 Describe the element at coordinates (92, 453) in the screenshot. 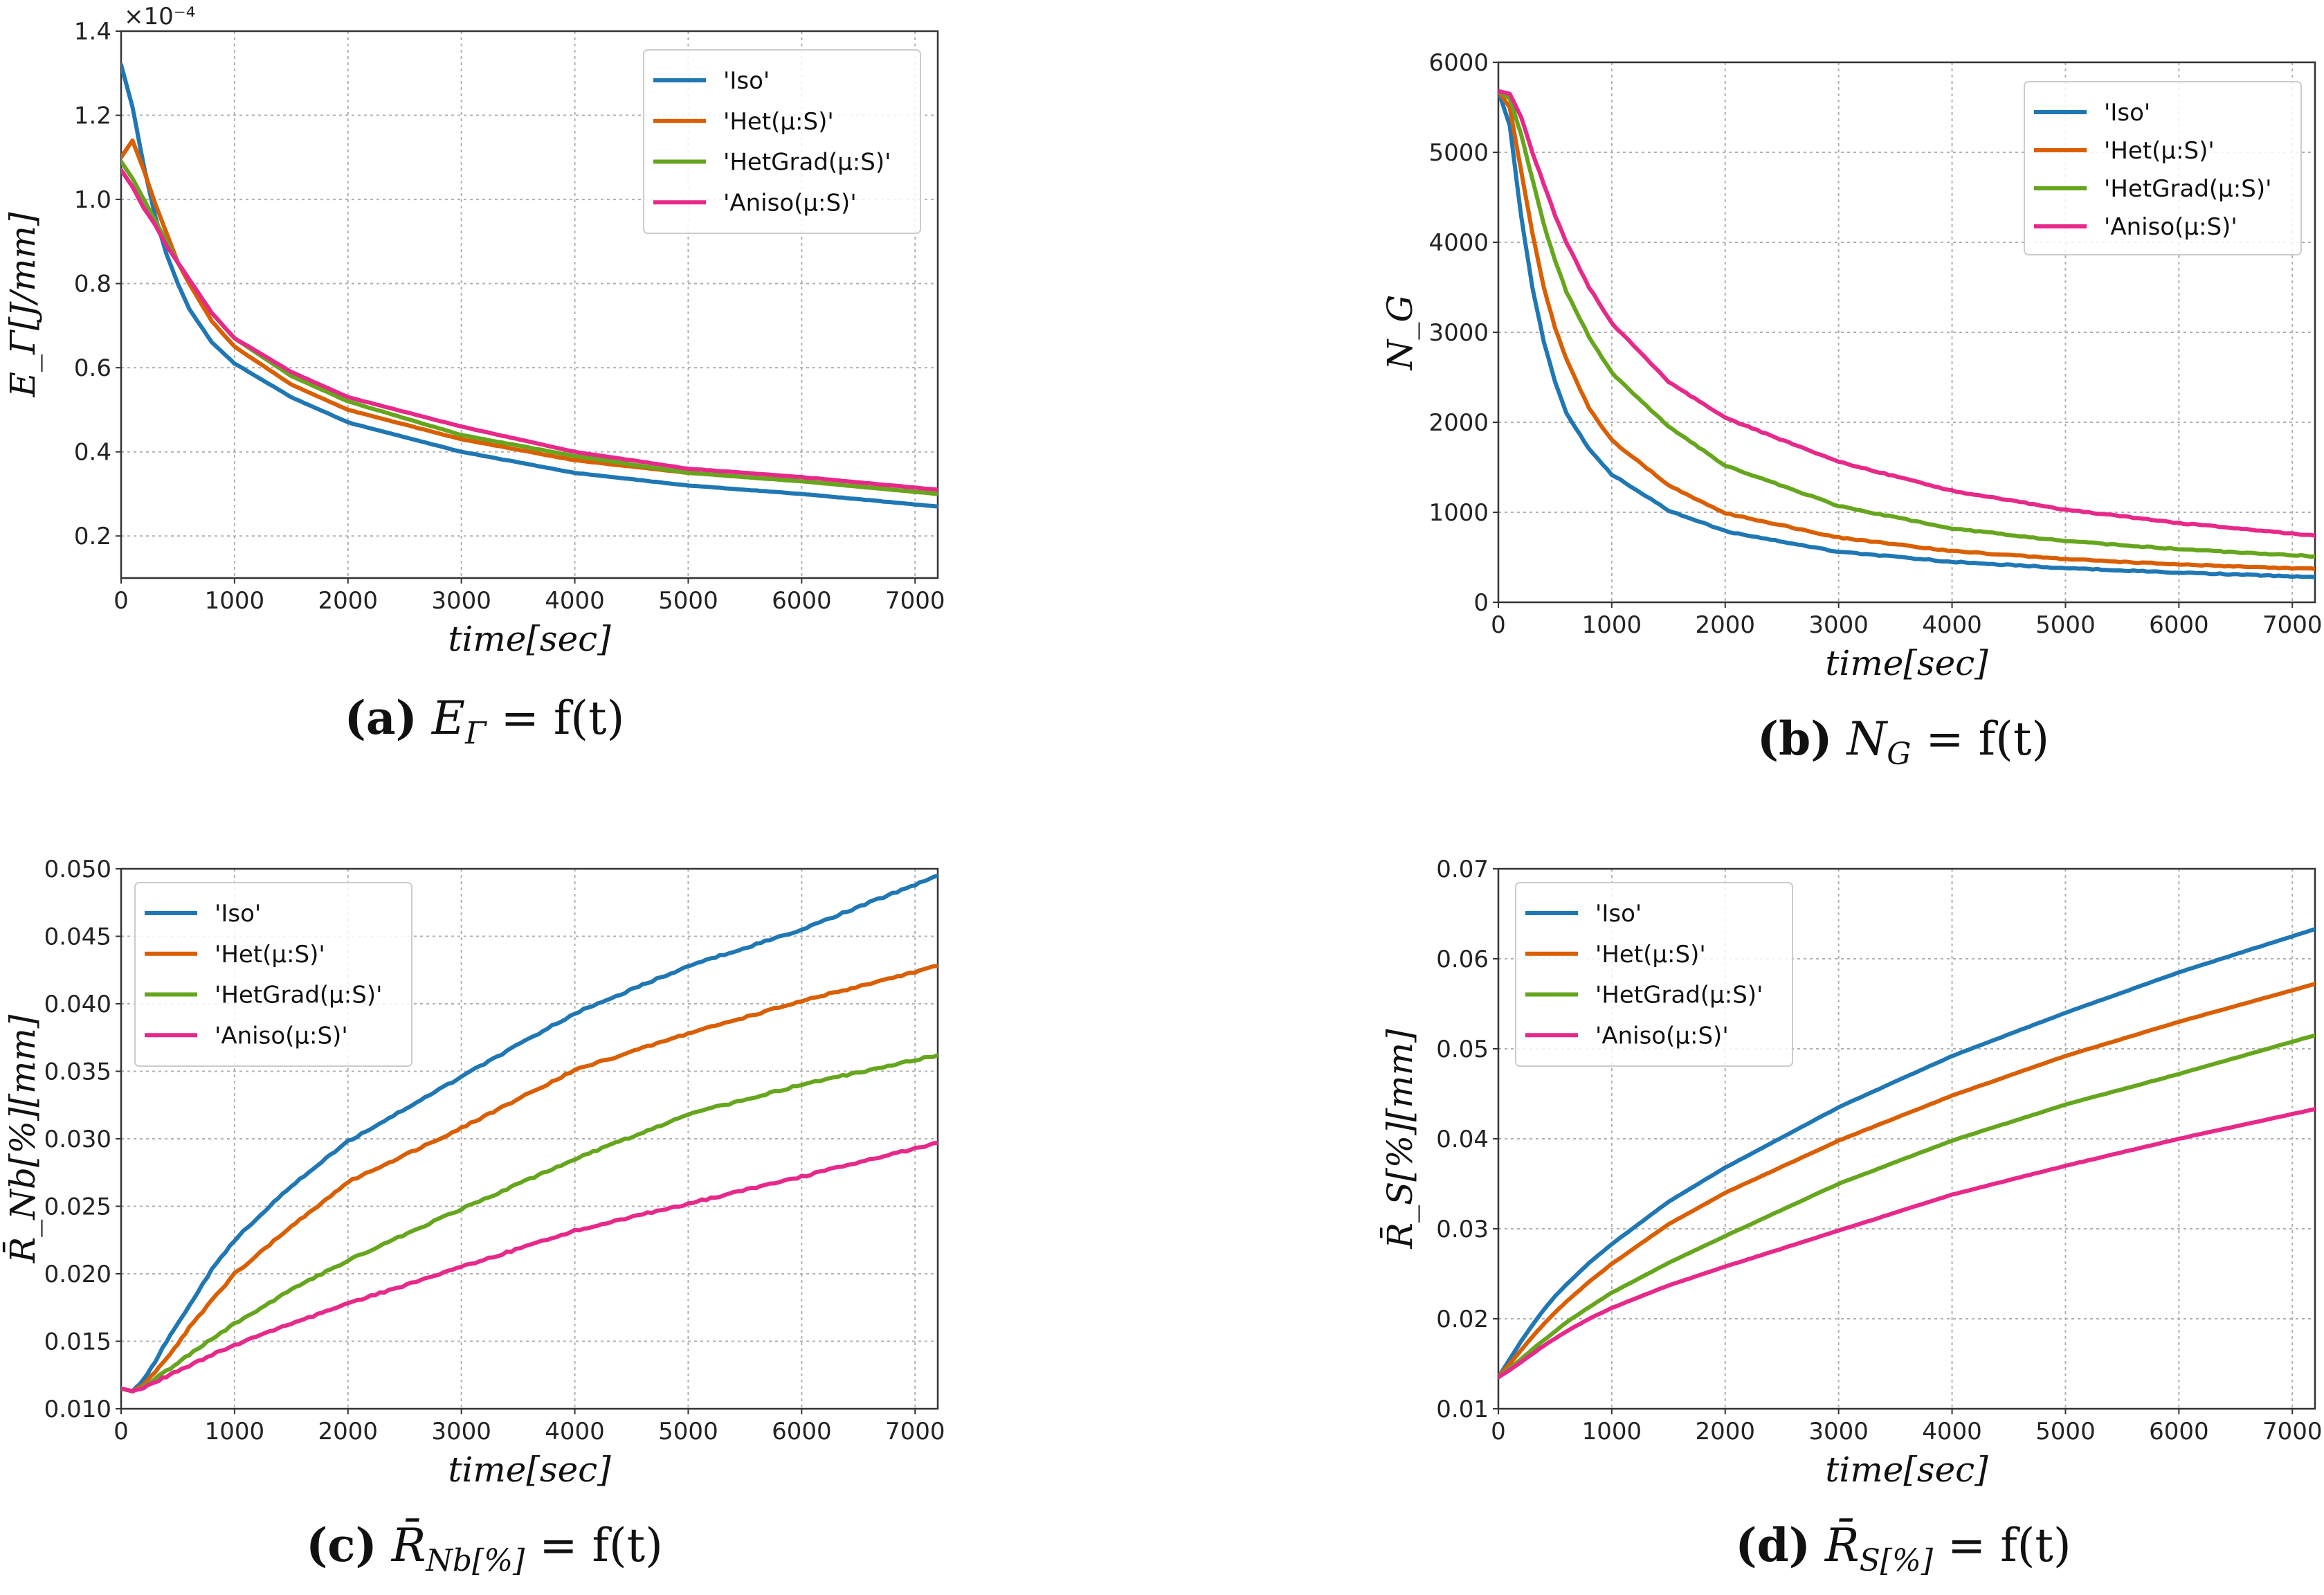

I see `y-tick-label: 0.4` at that location.